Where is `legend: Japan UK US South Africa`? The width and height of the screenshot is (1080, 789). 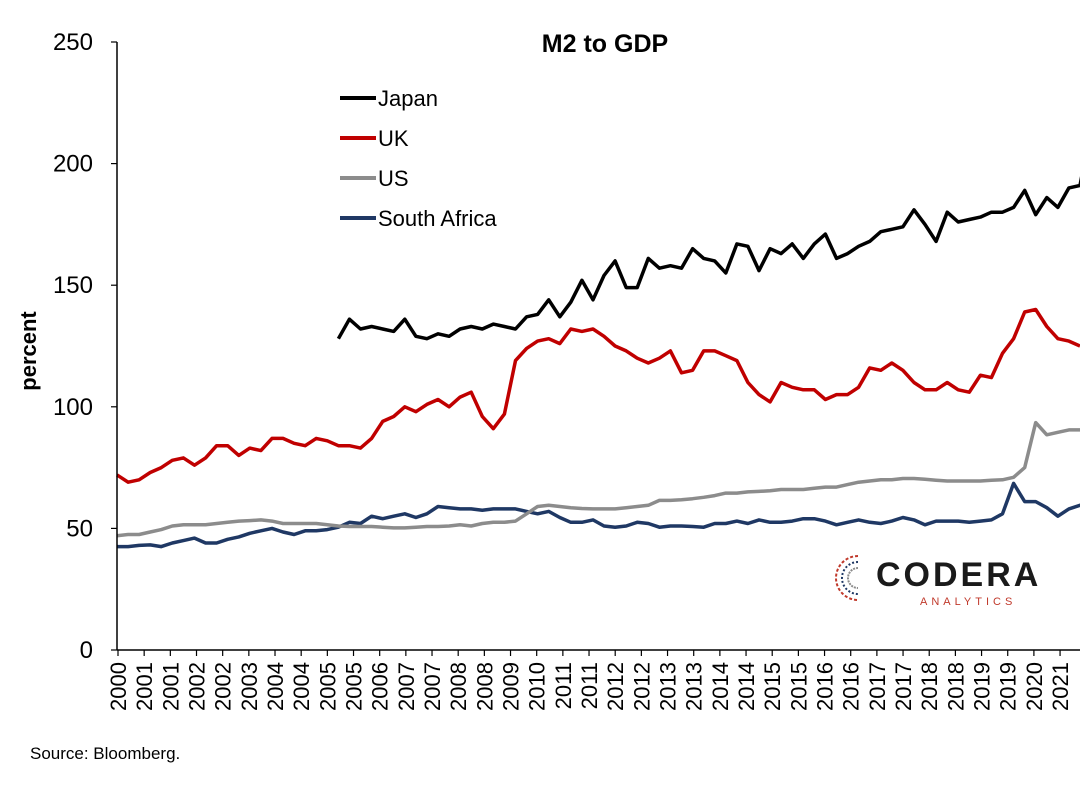
legend: Japan UK US South Africa is located at coordinates (418, 158).